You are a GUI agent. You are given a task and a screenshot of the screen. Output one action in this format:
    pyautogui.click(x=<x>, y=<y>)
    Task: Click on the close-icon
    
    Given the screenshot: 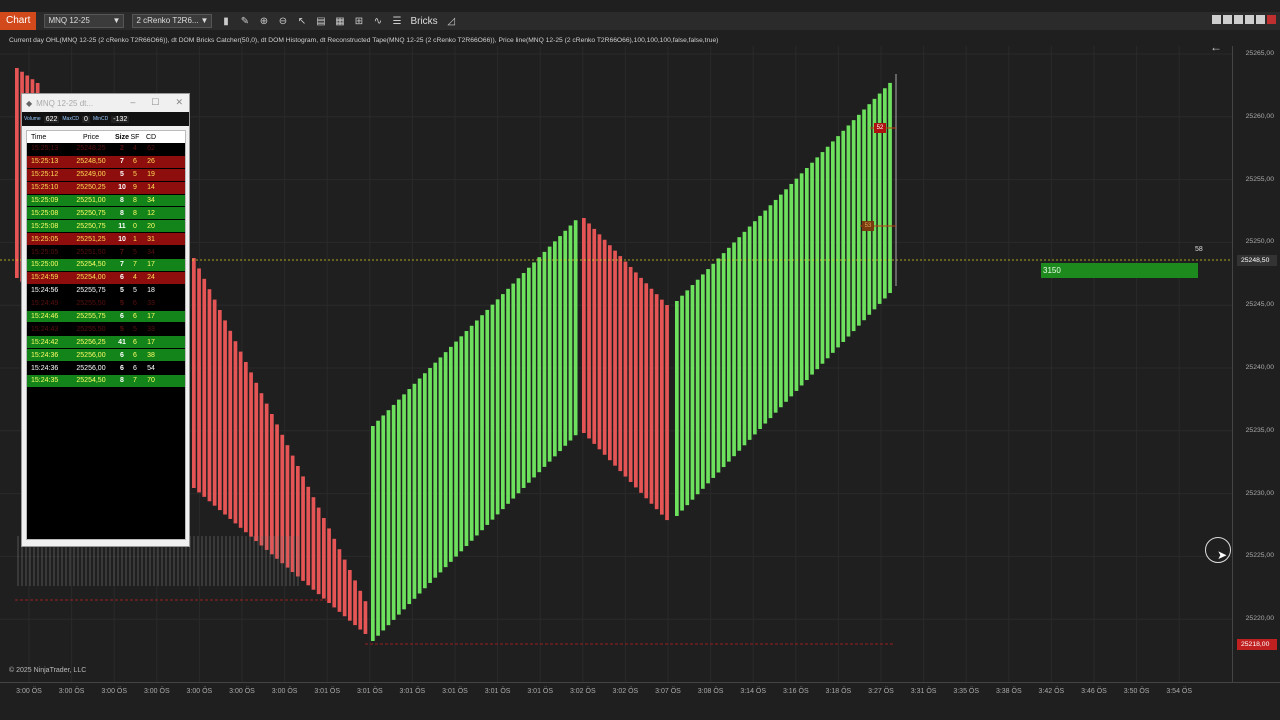 What is the action you would take?
    pyautogui.click(x=1271, y=19)
    